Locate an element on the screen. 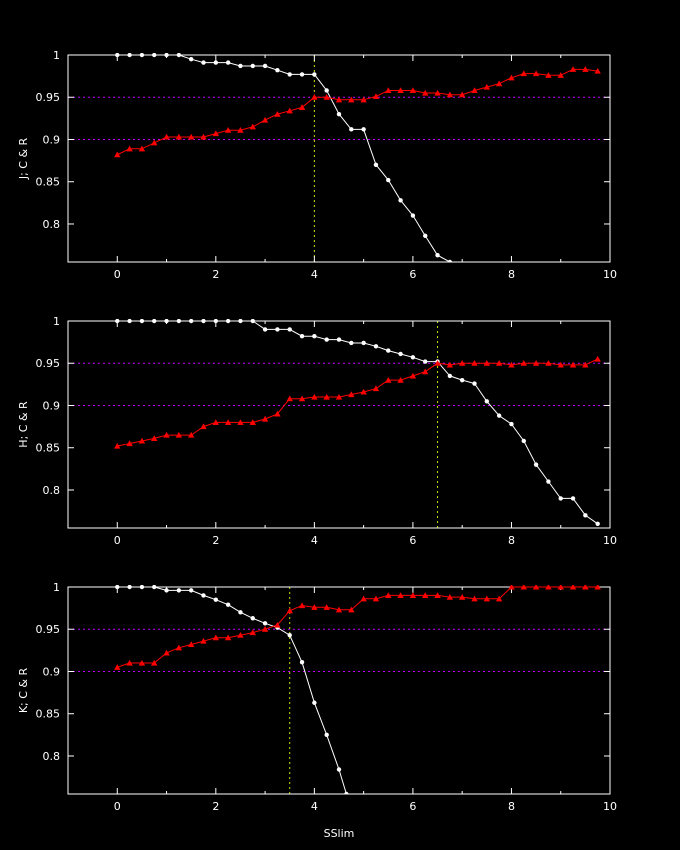 The image size is (680, 850). y-tick-label: 0.85 is located at coordinates (48, 448).